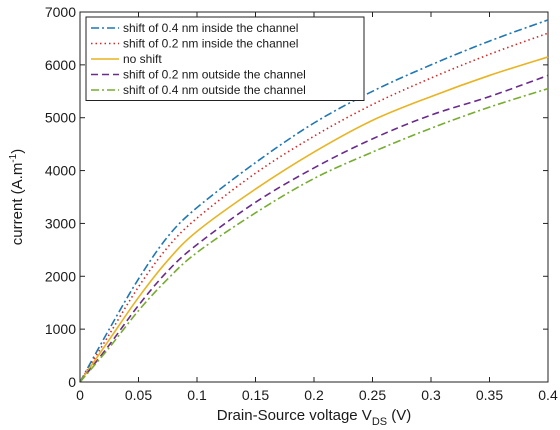 This screenshot has height=430, width=560. What do you see at coordinates (13, 157) in the screenshot?
I see `y-axis-label-superscript: -1` at bounding box center [13, 157].